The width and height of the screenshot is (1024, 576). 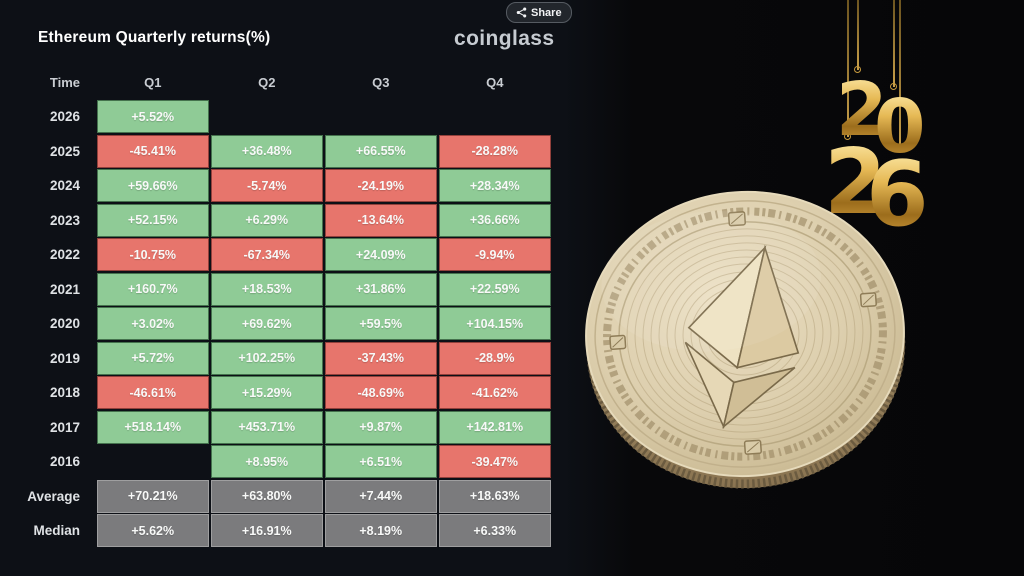 What do you see at coordinates (152, 427) in the screenshot?
I see `return-cell: +518.14%` at bounding box center [152, 427].